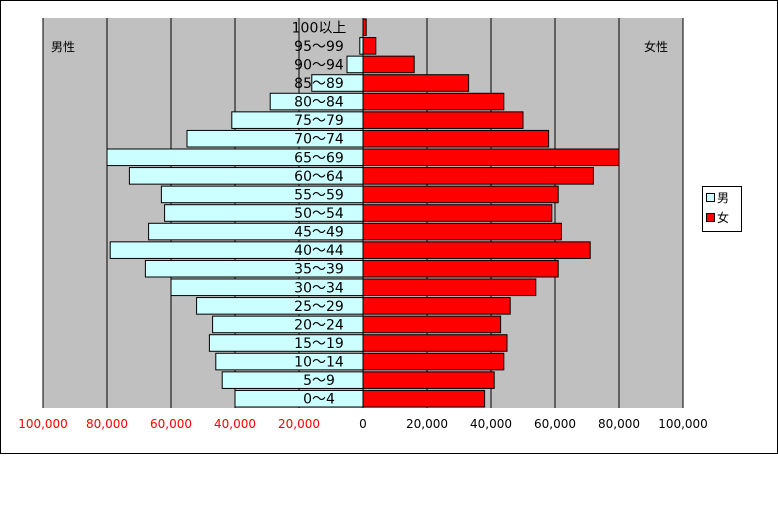 Image resolution: width=778 pixels, height=527 pixels. What do you see at coordinates (656, 46) in the screenshot?
I see `female-side-label: 女性` at bounding box center [656, 46].